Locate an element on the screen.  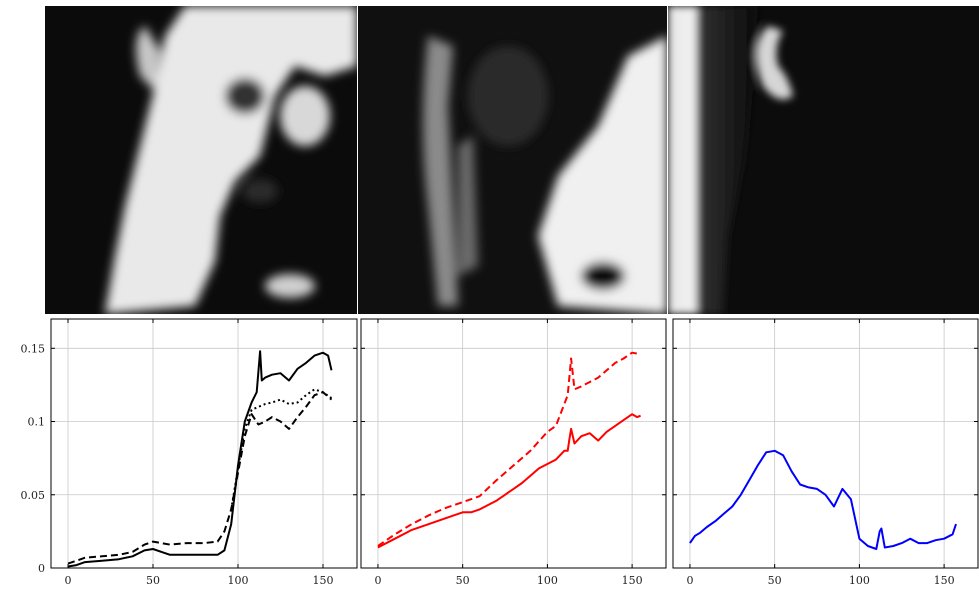
plot-2: 0 50 100 150 is located at coordinates (513, 452).